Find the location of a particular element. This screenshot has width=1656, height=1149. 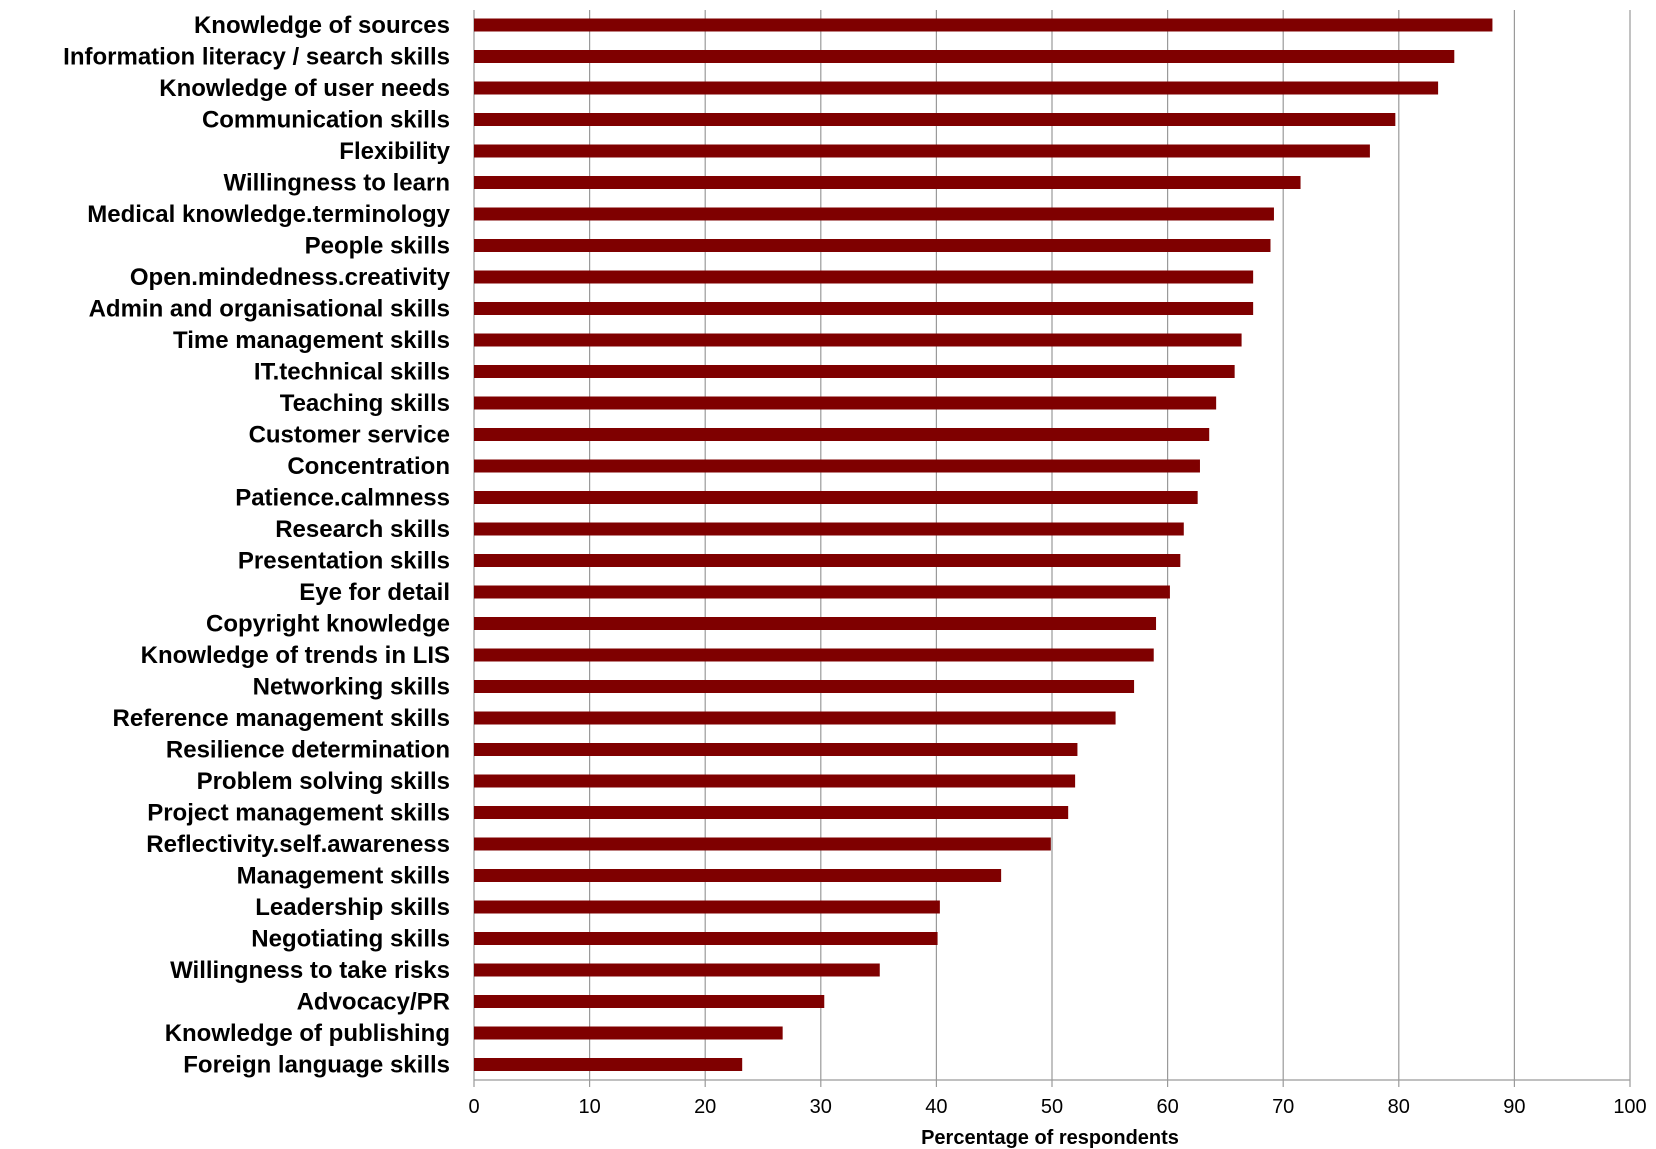

x-tick-label-90: 90 is located at coordinates (1514, 1107).